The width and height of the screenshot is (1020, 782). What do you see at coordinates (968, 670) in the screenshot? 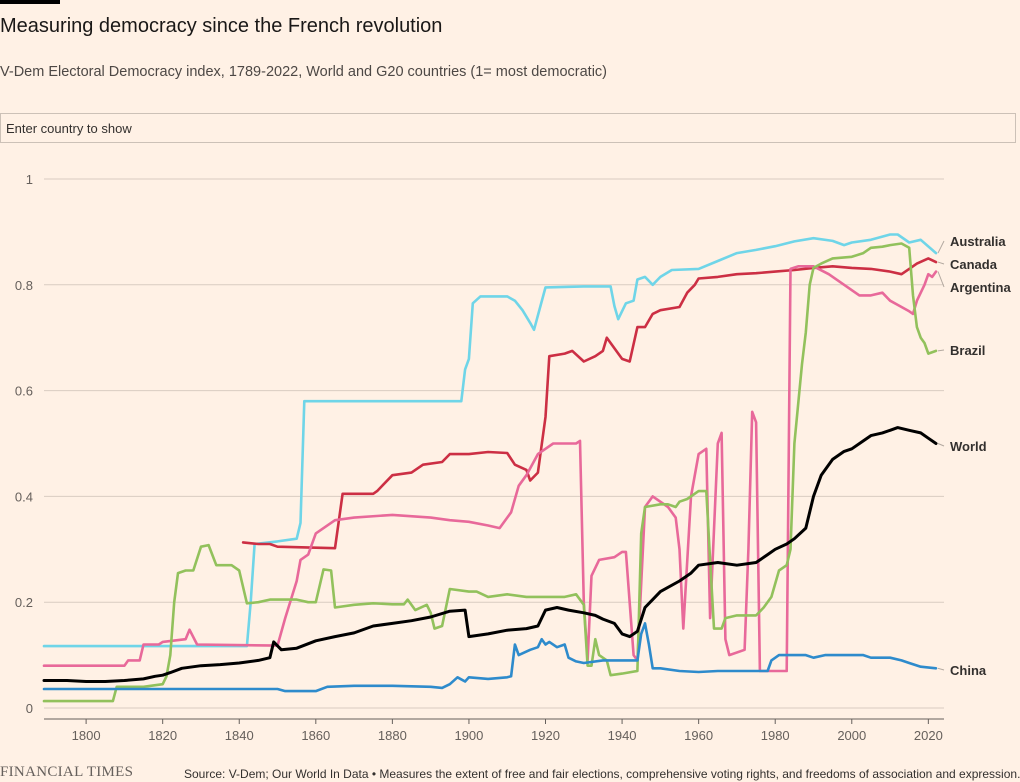
I see `series-label-china: China` at bounding box center [968, 670].